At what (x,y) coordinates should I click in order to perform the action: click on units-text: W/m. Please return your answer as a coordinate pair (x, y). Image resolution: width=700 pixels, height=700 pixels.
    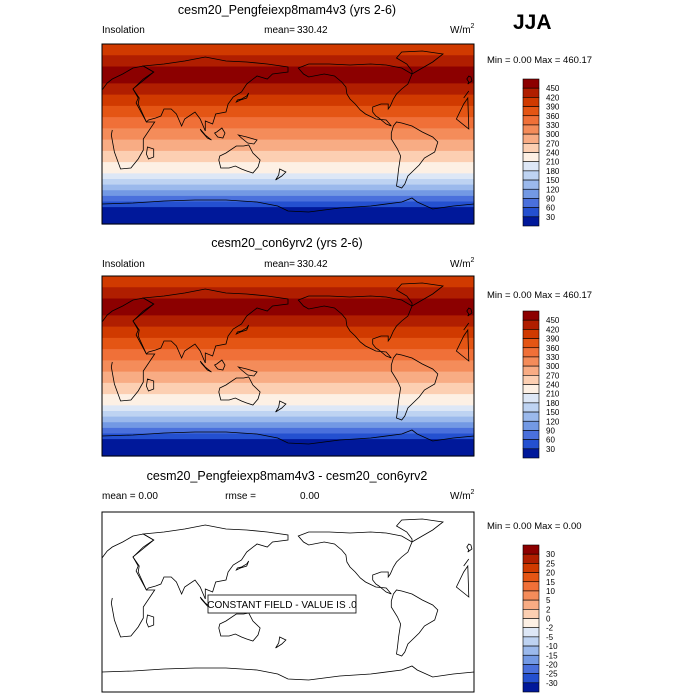
    Looking at the image, I should click on (460, 496).